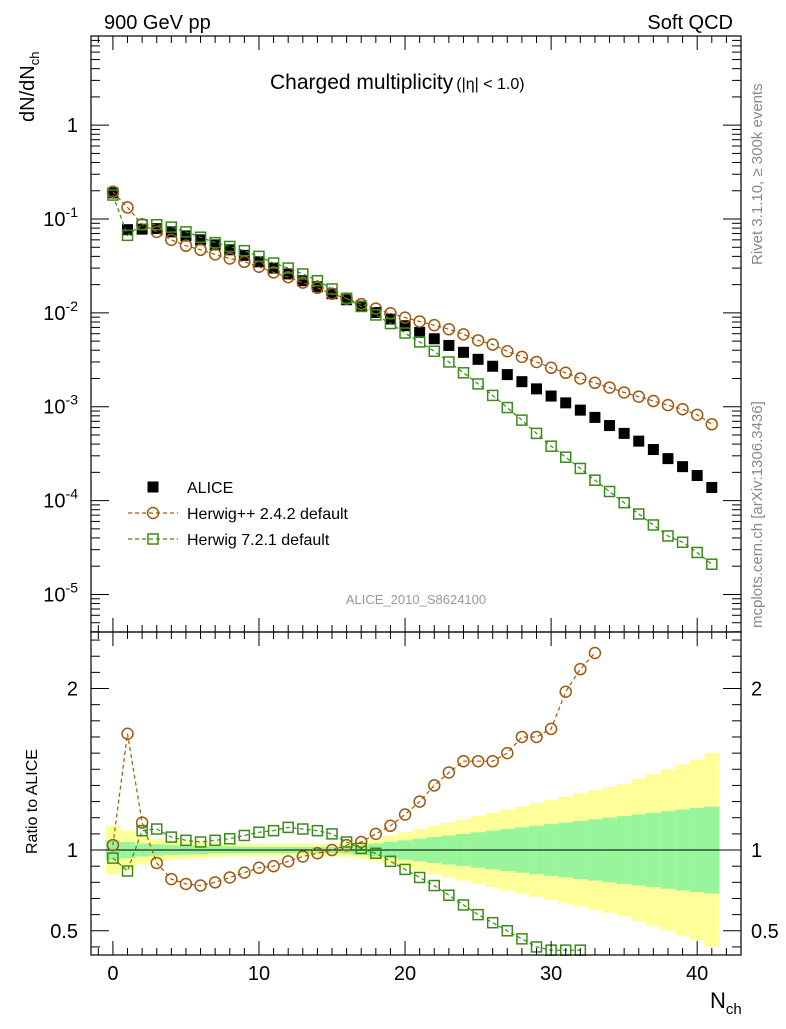 This screenshot has height=1029, width=786. Describe the element at coordinates (72, 851) in the screenshot. I see `ratio-tick-label-left: 1` at that location.